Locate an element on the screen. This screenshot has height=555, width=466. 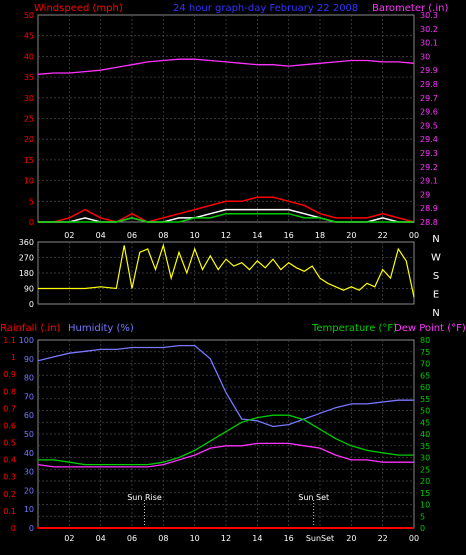
humidity-tick-label: 0 is located at coordinates (31, 528).